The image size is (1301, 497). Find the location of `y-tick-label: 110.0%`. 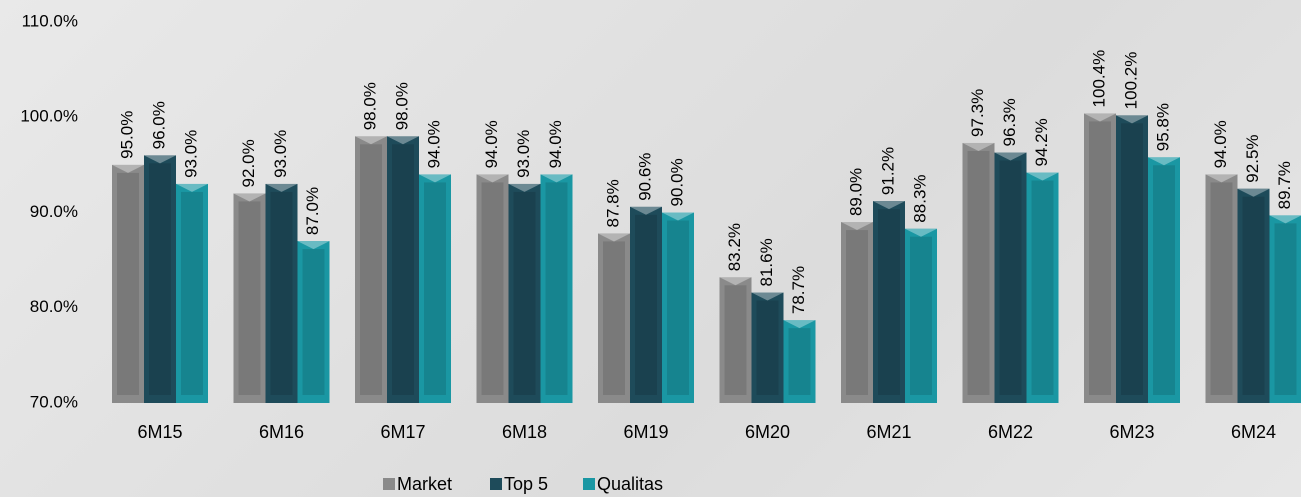

y-tick-label: 110.0% is located at coordinates (50, 20).